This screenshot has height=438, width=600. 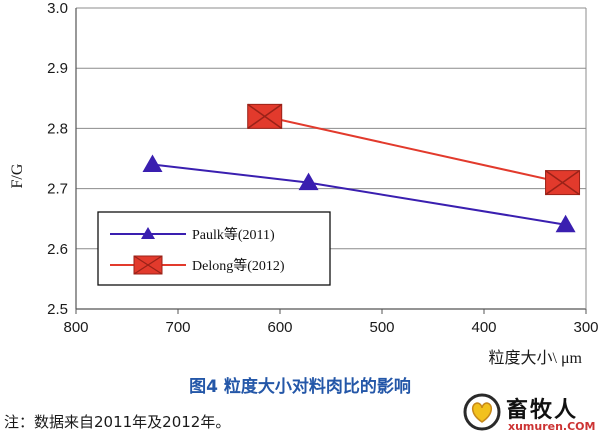 I want to click on series-line, so click(x=413, y=149).